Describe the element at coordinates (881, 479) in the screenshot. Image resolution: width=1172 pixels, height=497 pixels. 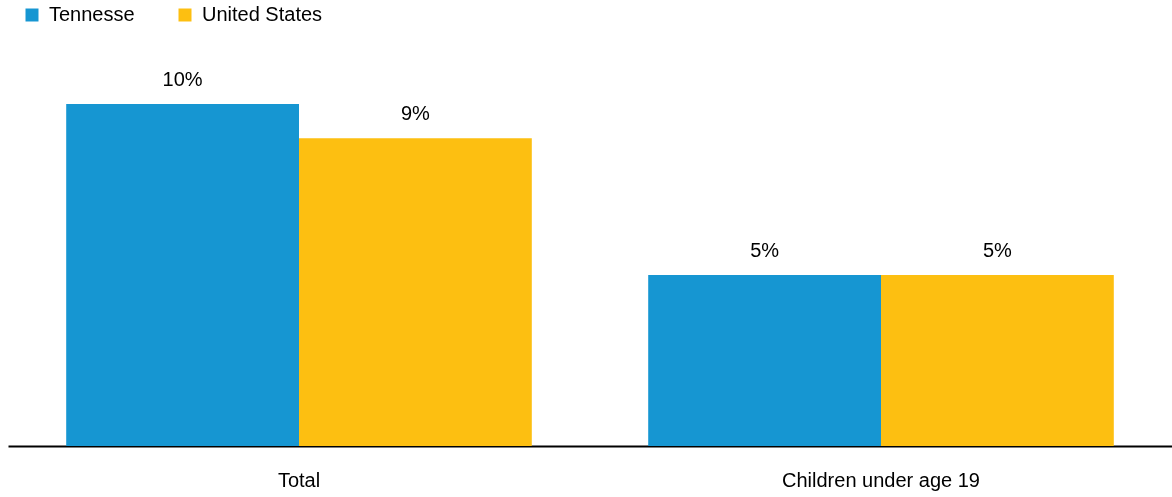
I see `x-tick-label: Children under age 19` at that location.